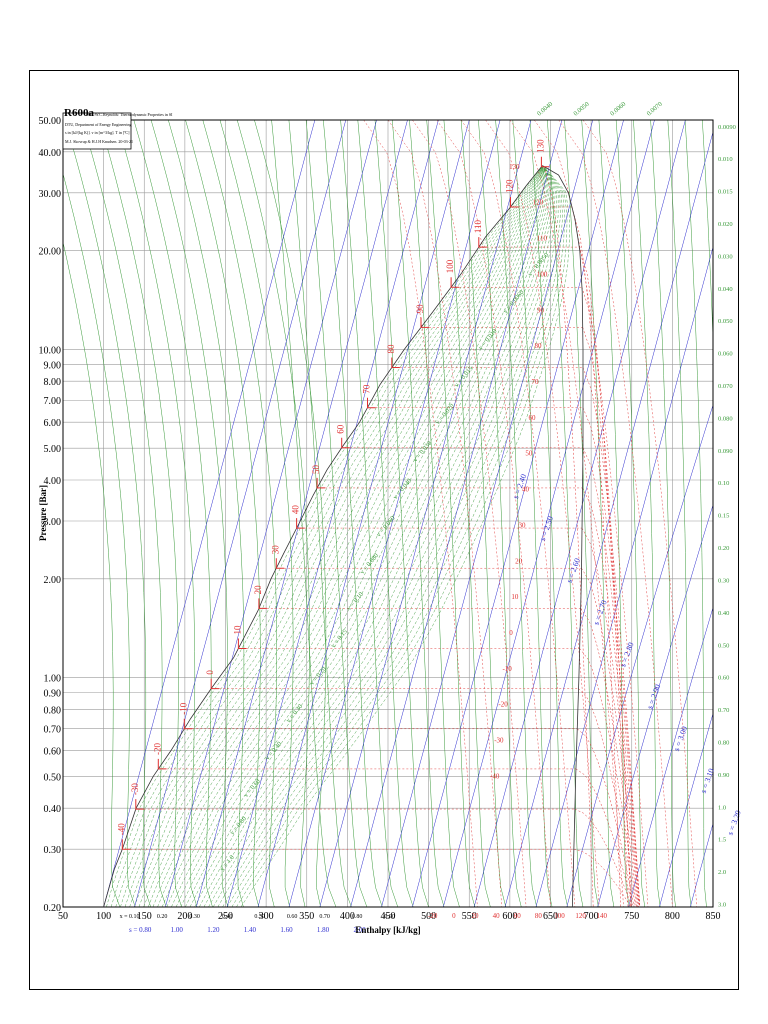 Image resolution: width=768 pixels, height=1024 pixels. I want to click on volume-label-inside: v = 0.80, so click(238, 825).